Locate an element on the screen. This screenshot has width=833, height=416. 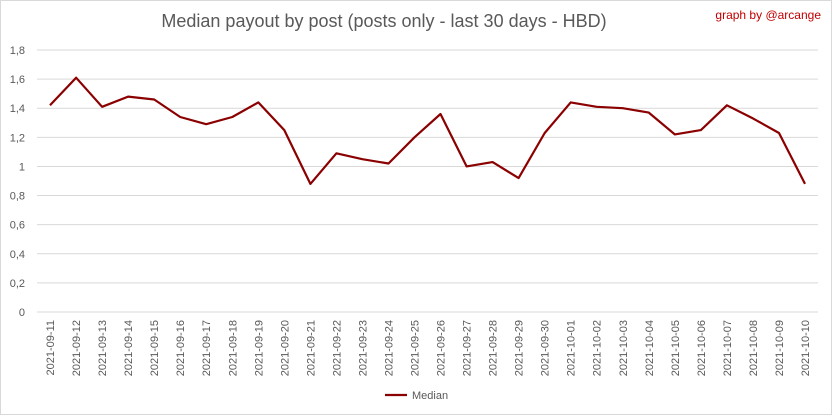
x-tick: 2021-09-22 is located at coordinates (337, 348).